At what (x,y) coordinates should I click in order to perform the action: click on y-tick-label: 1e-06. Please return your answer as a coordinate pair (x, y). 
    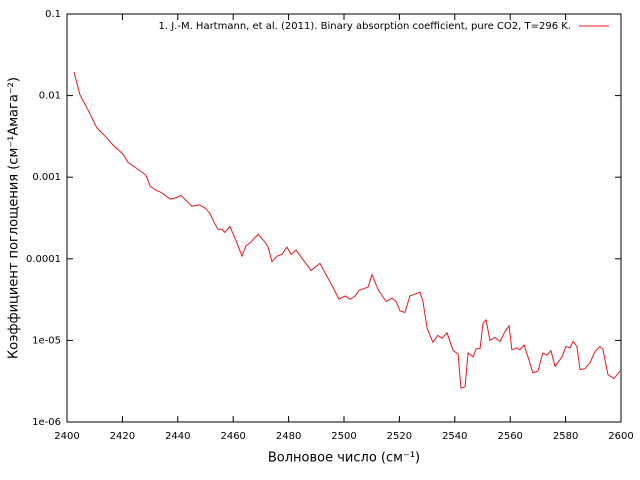
    Looking at the image, I should click on (46, 422).